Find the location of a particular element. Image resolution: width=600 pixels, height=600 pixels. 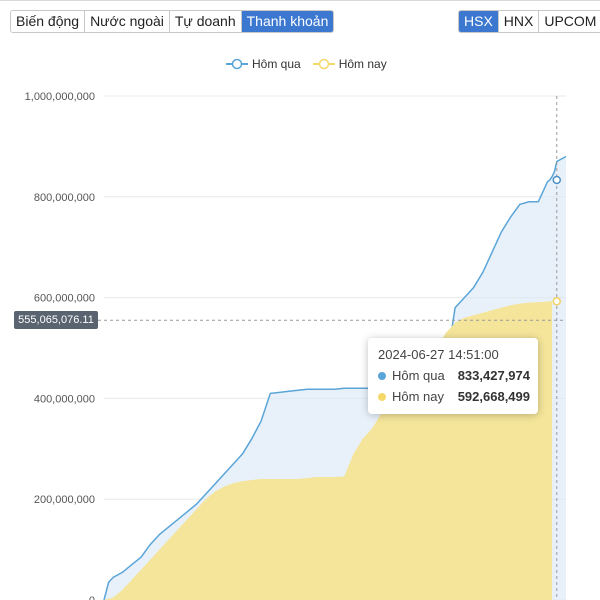

tab-hnx: HNX is located at coordinates (518, 21).